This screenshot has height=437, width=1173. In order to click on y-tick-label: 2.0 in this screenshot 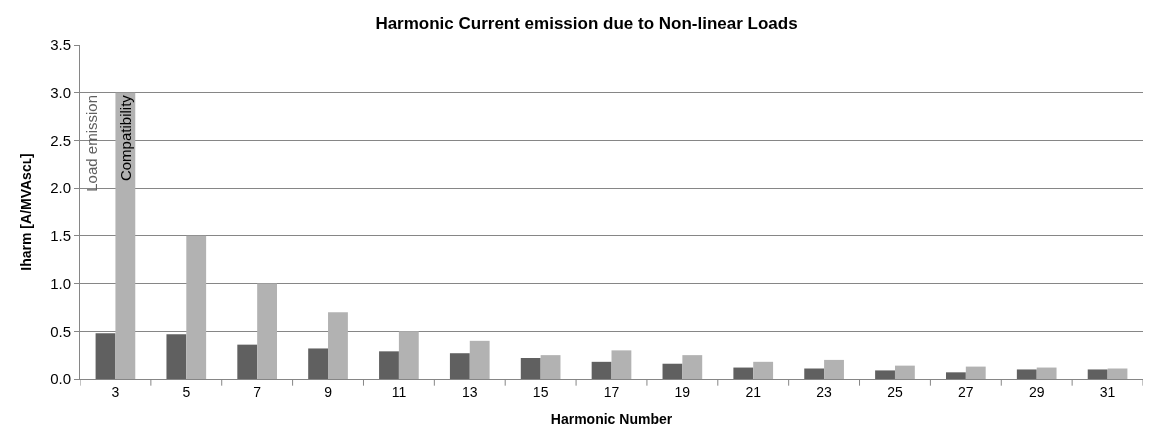, I will do `click(60, 188)`.